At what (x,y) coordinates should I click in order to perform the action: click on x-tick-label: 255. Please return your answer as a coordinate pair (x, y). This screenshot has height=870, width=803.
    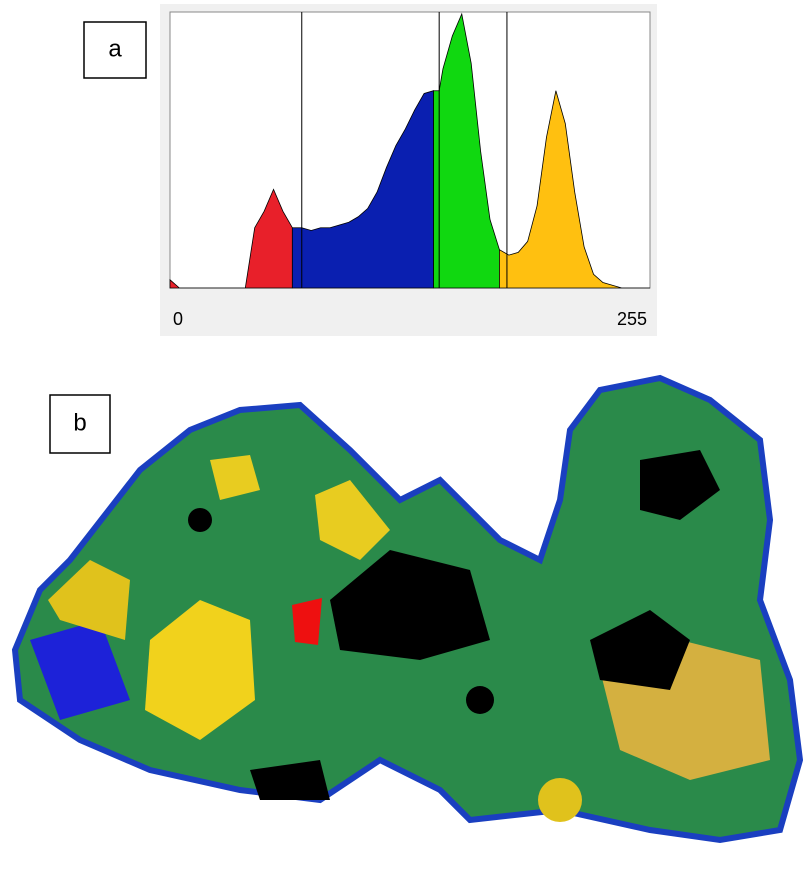
    Looking at the image, I should click on (632, 319).